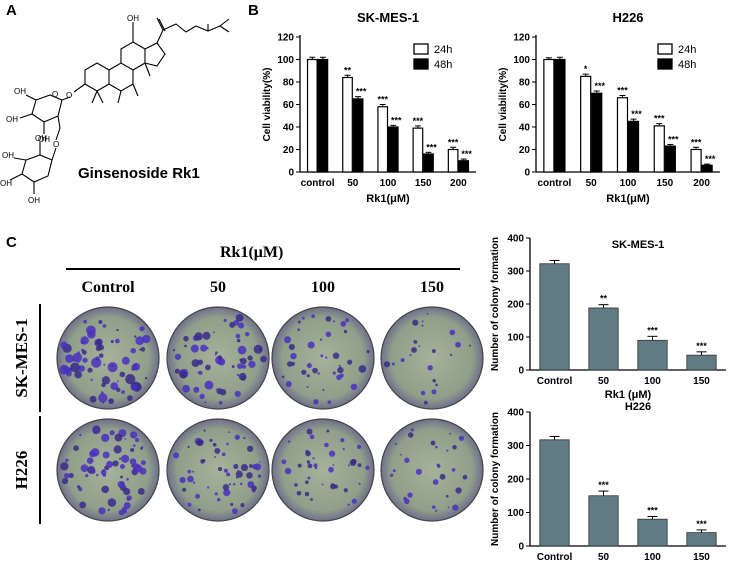 The height and width of the screenshot is (561, 734). What do you see at coordinates (555, 381) in the screenshot?
I see `x-tick-label: Control` at bounding box center [555, 381].